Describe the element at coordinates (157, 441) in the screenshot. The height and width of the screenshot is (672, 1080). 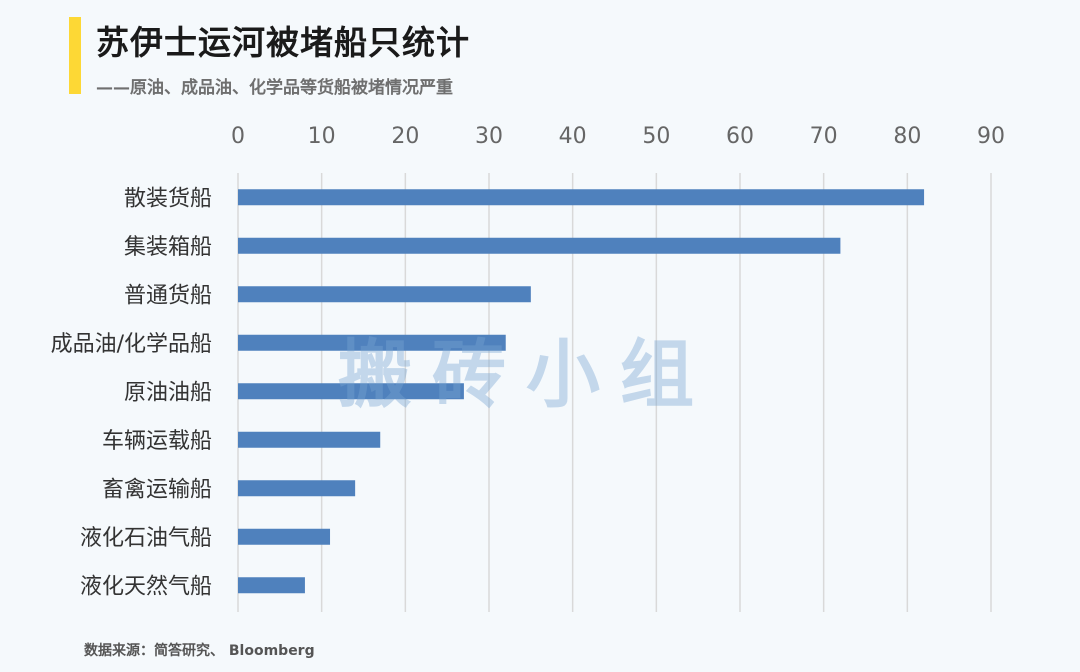
I see `category-label: 车辆运载船` at that location.